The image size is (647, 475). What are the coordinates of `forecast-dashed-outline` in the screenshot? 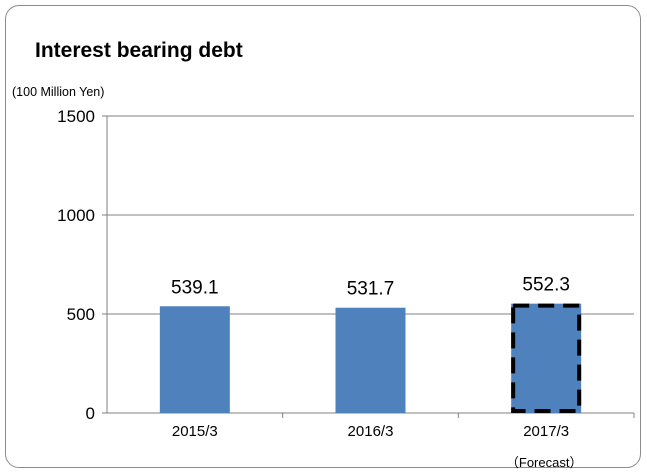 It's located at (546, 358).